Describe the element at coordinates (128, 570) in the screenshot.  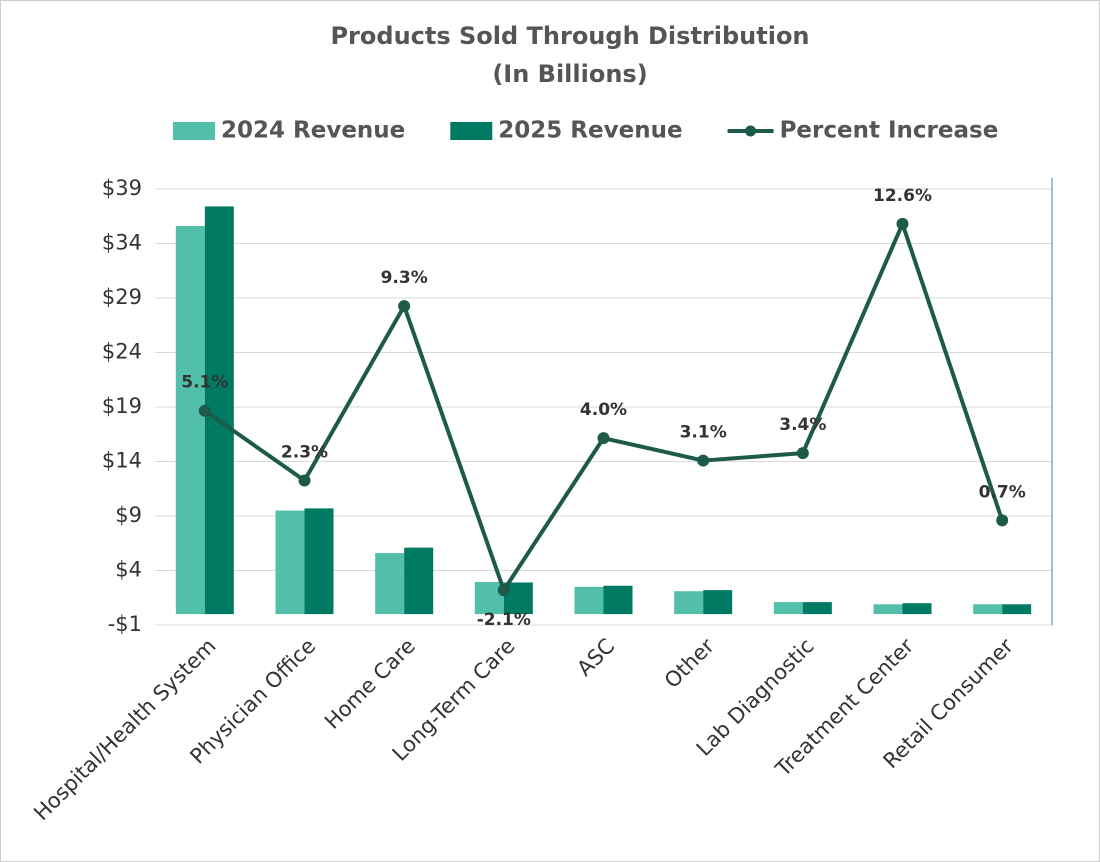
I see `y-tick-label: $4` at that location.